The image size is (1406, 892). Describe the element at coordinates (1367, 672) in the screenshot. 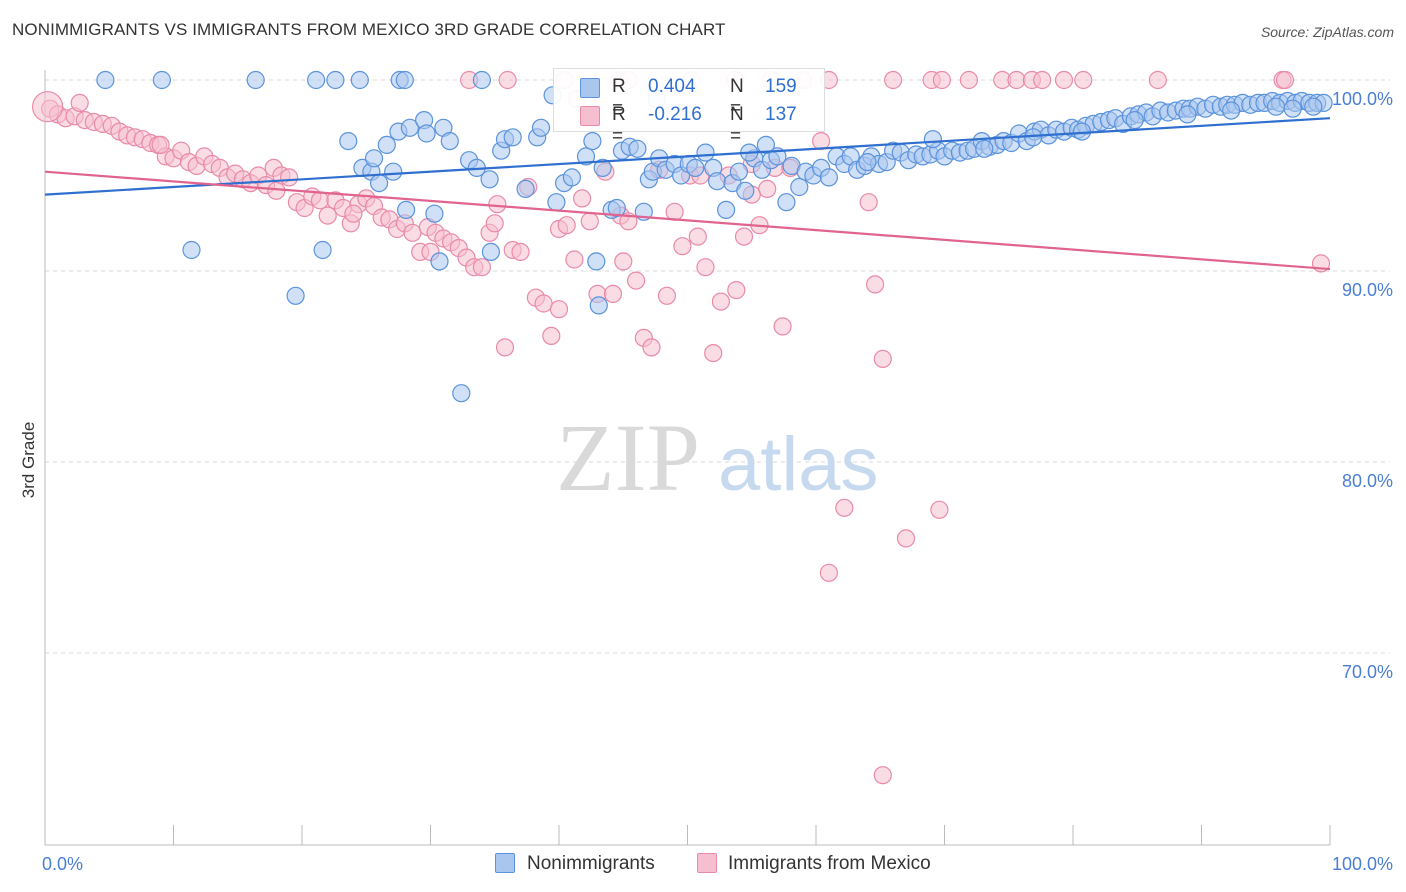

I see `y-tick-label: 70.0%` at that location.